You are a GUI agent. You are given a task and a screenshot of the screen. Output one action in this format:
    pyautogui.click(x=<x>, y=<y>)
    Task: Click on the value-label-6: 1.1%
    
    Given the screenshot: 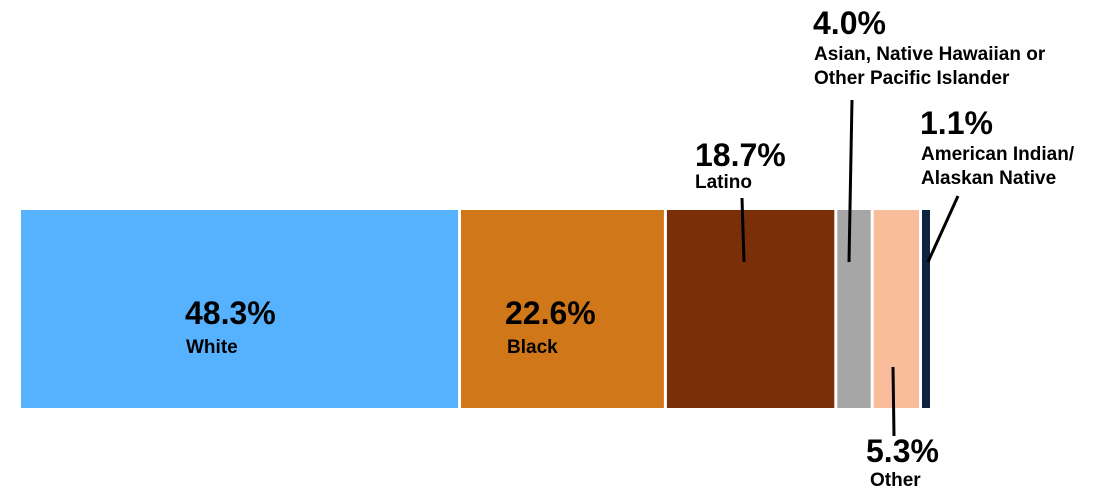 What is the action you would take?
    pyautogui.click(x=956, y=123)
    